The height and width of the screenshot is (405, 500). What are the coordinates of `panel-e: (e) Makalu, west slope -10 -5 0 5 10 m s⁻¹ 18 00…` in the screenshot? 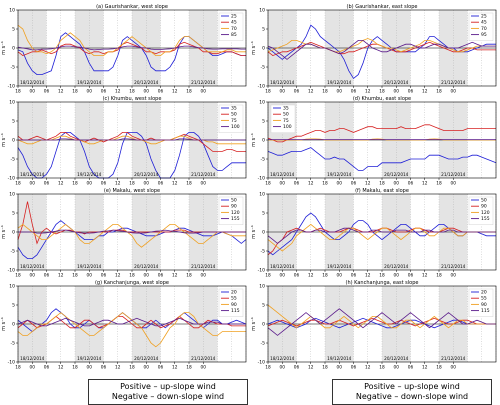 It's located at (124, 233).